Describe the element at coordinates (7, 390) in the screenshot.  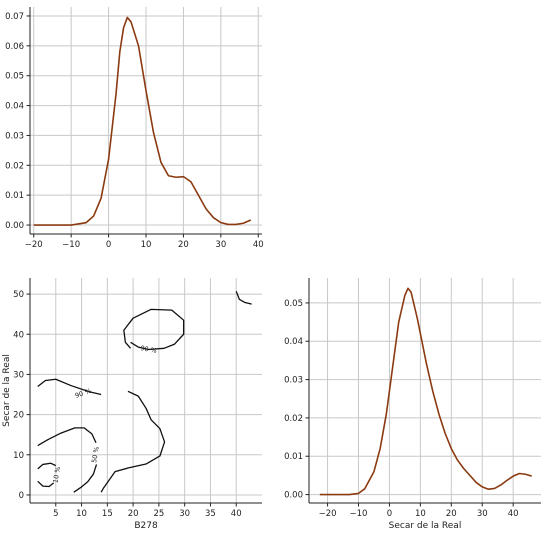
I see `y-axis-label: Secar de la Real` at that location.